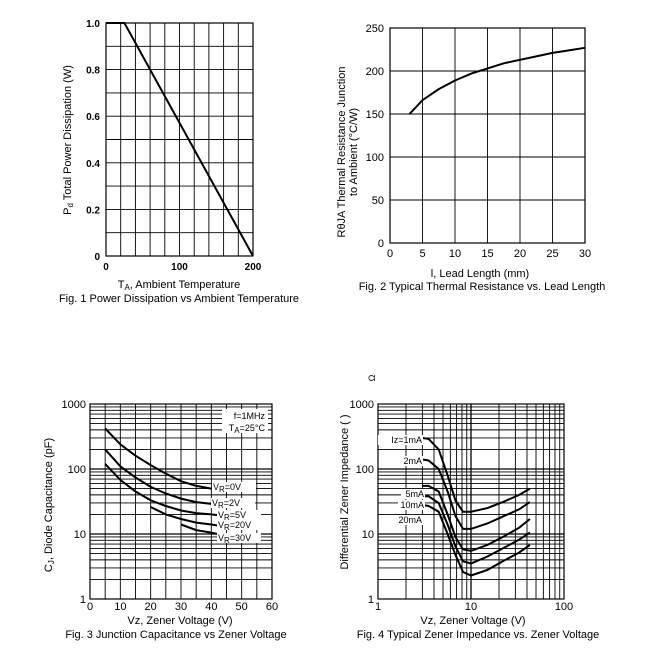 Image resolution: width=646 pixels, height=667 pixels. I want to click on x-tick-label: 5, so click(422, 254).